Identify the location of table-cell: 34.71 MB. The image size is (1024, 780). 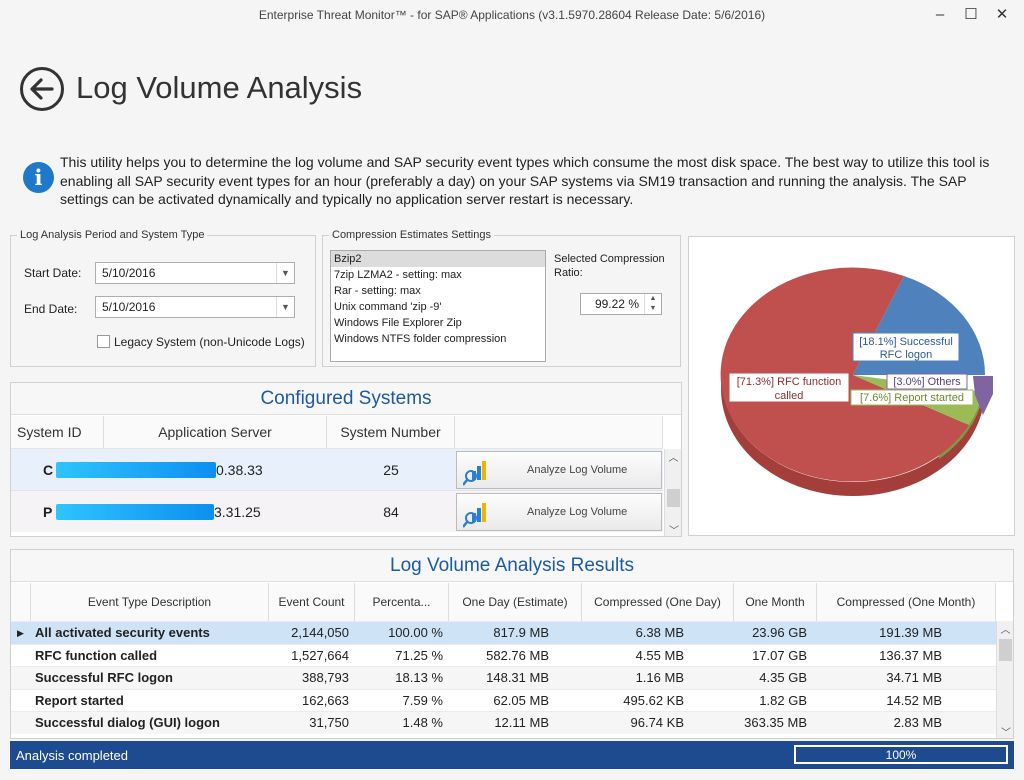
(914, 677).